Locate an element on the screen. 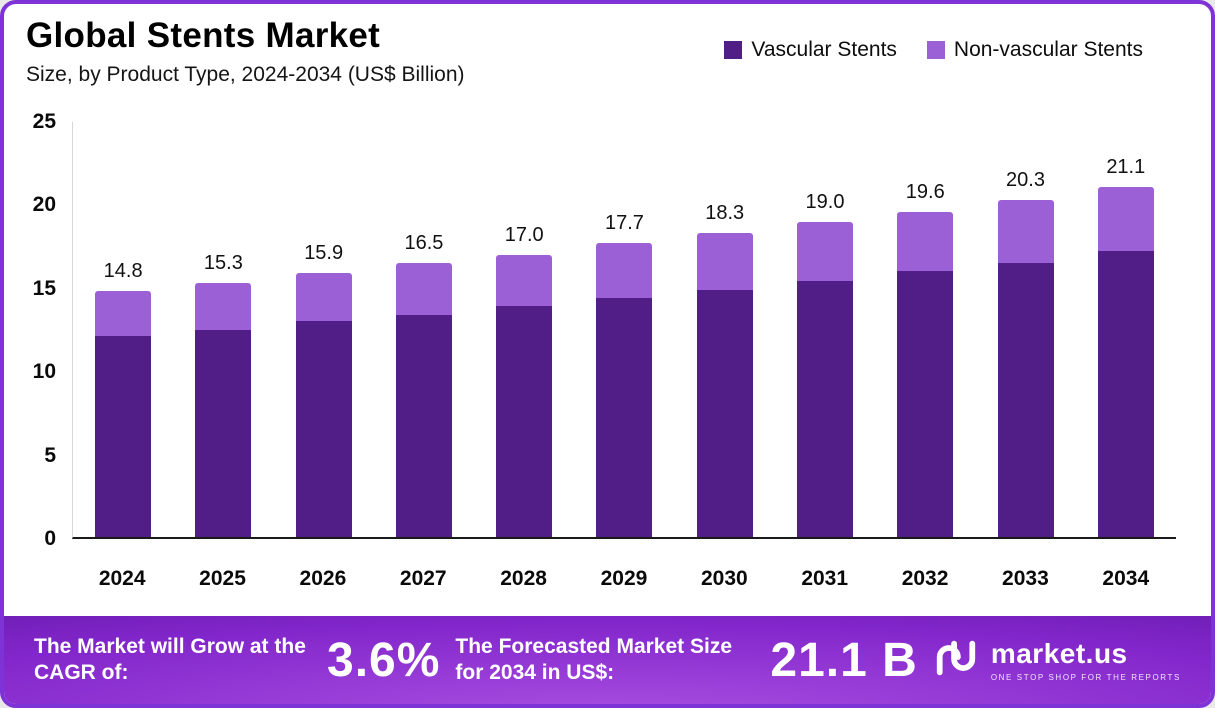 The height and width of the screenshot is (708, 1215). brand-name: market.us is located at coordinates (1059, 653).